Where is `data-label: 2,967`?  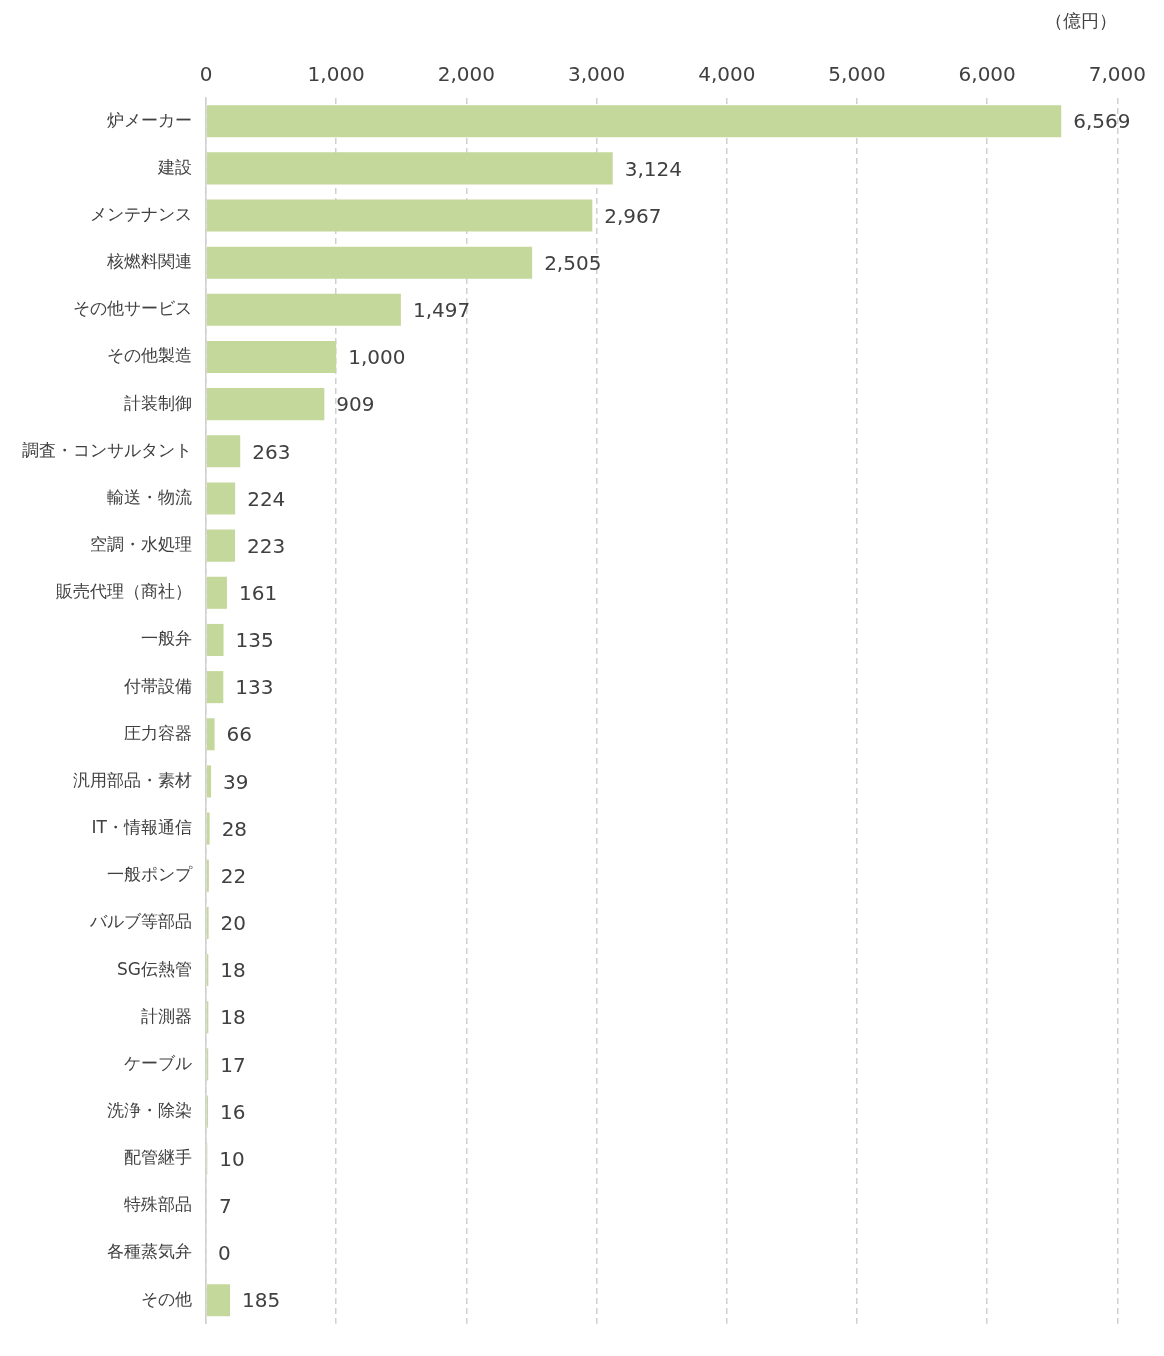
data-label: 2,967 is located at coordinates (633, 215).